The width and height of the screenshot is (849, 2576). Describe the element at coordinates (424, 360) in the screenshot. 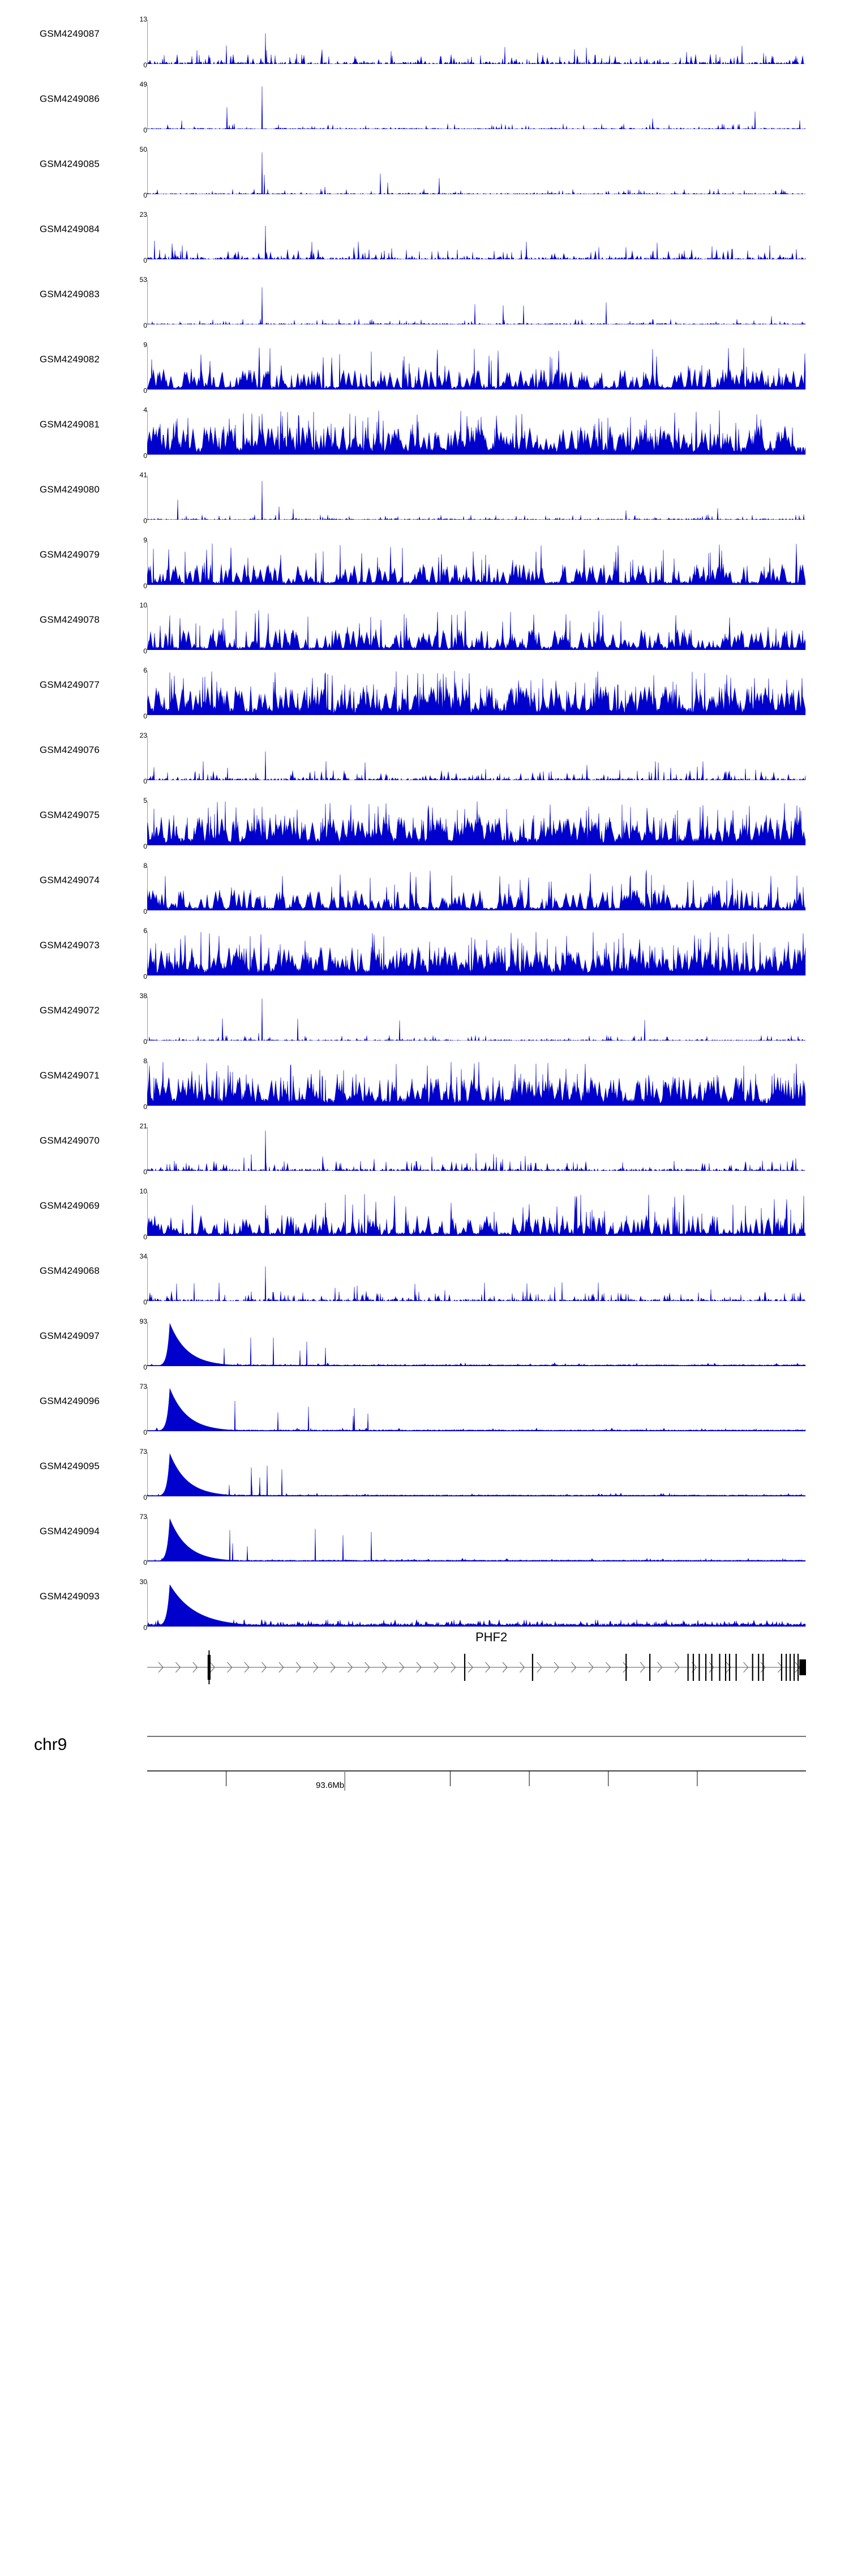

I see `signal-track: GSM4249082 9 0` at that location.